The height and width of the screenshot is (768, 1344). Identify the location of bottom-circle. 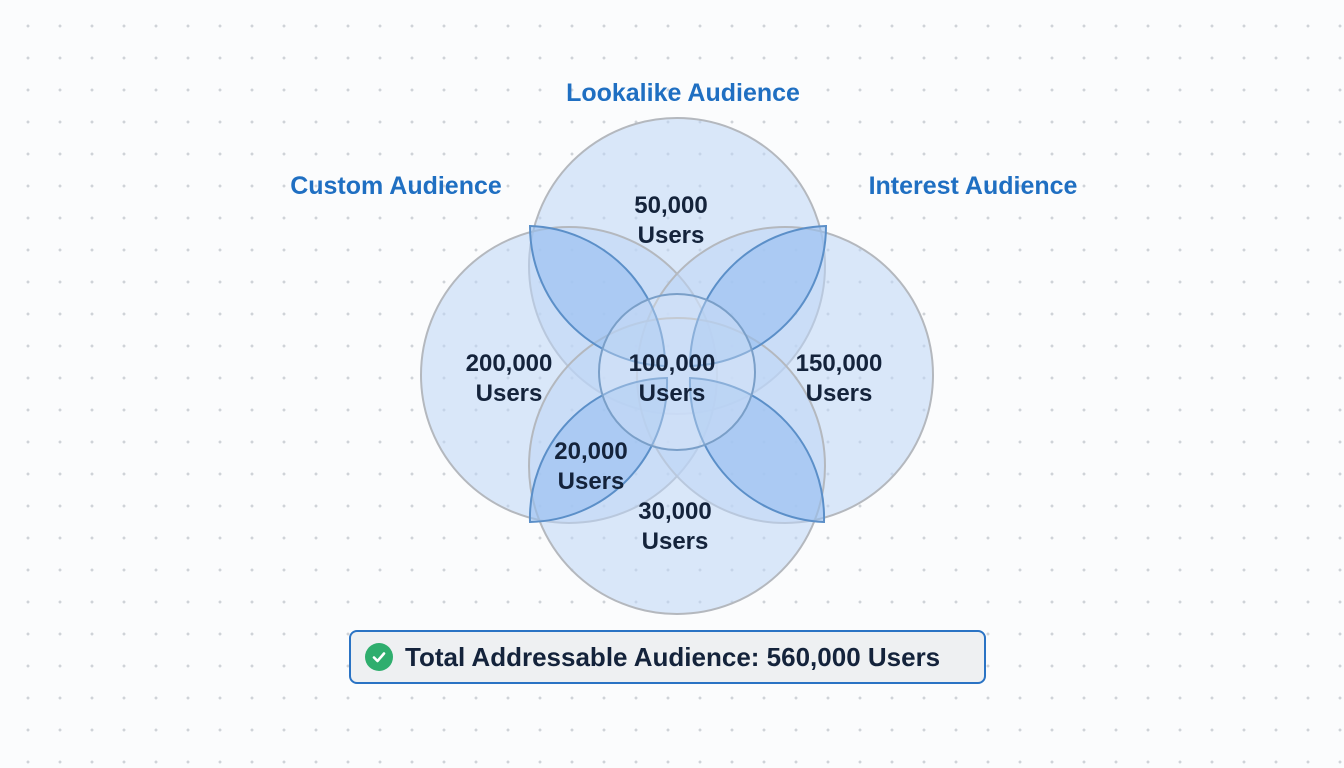
(677, 466).